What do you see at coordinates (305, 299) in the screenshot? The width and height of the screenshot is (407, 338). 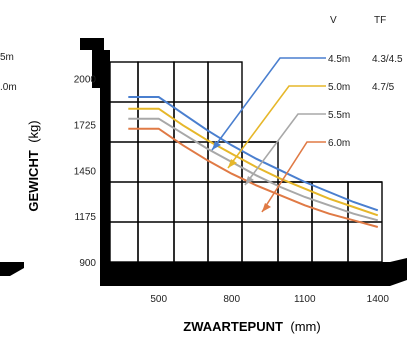 I see `x-tick-label: 1100` at bounding box center [305, 299].